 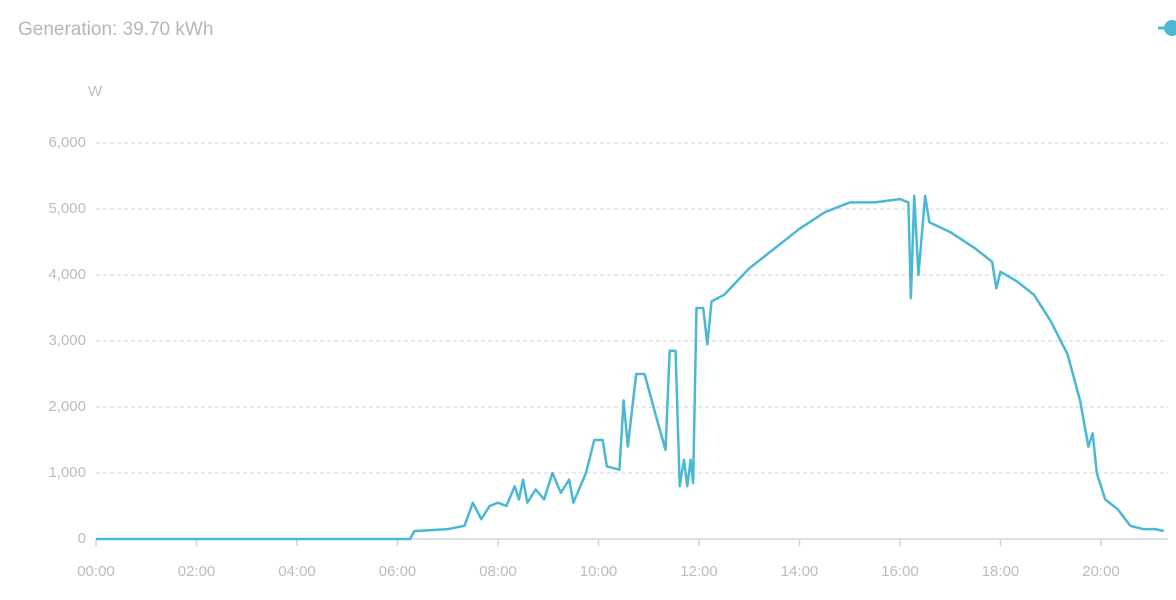 What do you see at coordinates (599, 571) in the screenshot?
I see `x-tick-label: 10:00` at bounding box center [599, 571].